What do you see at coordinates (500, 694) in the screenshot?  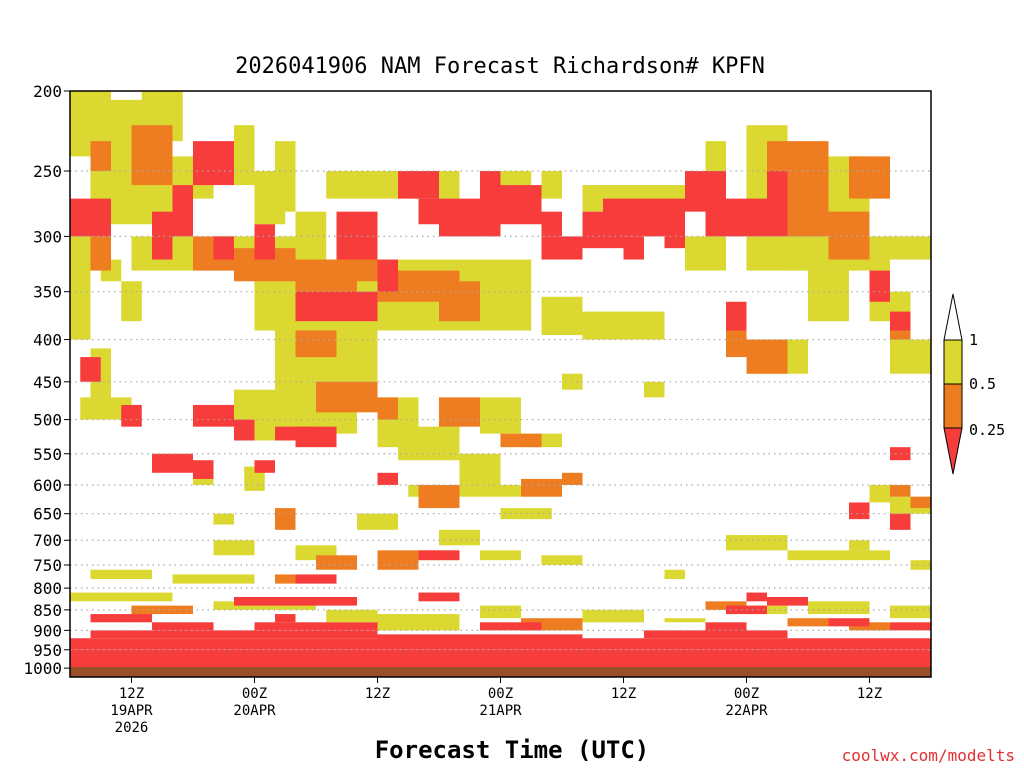 I see `x-tick-label-3-0: 00Z` at bounding box center [500, 694].